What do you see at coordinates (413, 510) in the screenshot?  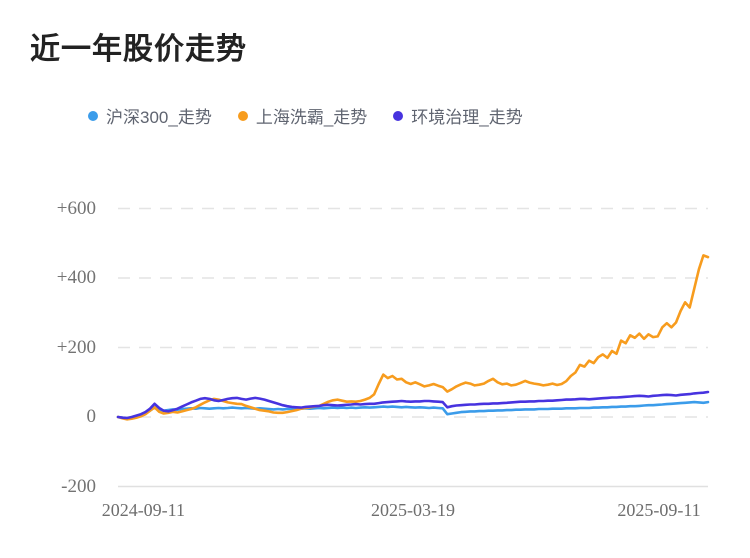 I see `x-axis-tick-label: 2025-03-19` at bounding box center [413, 510].